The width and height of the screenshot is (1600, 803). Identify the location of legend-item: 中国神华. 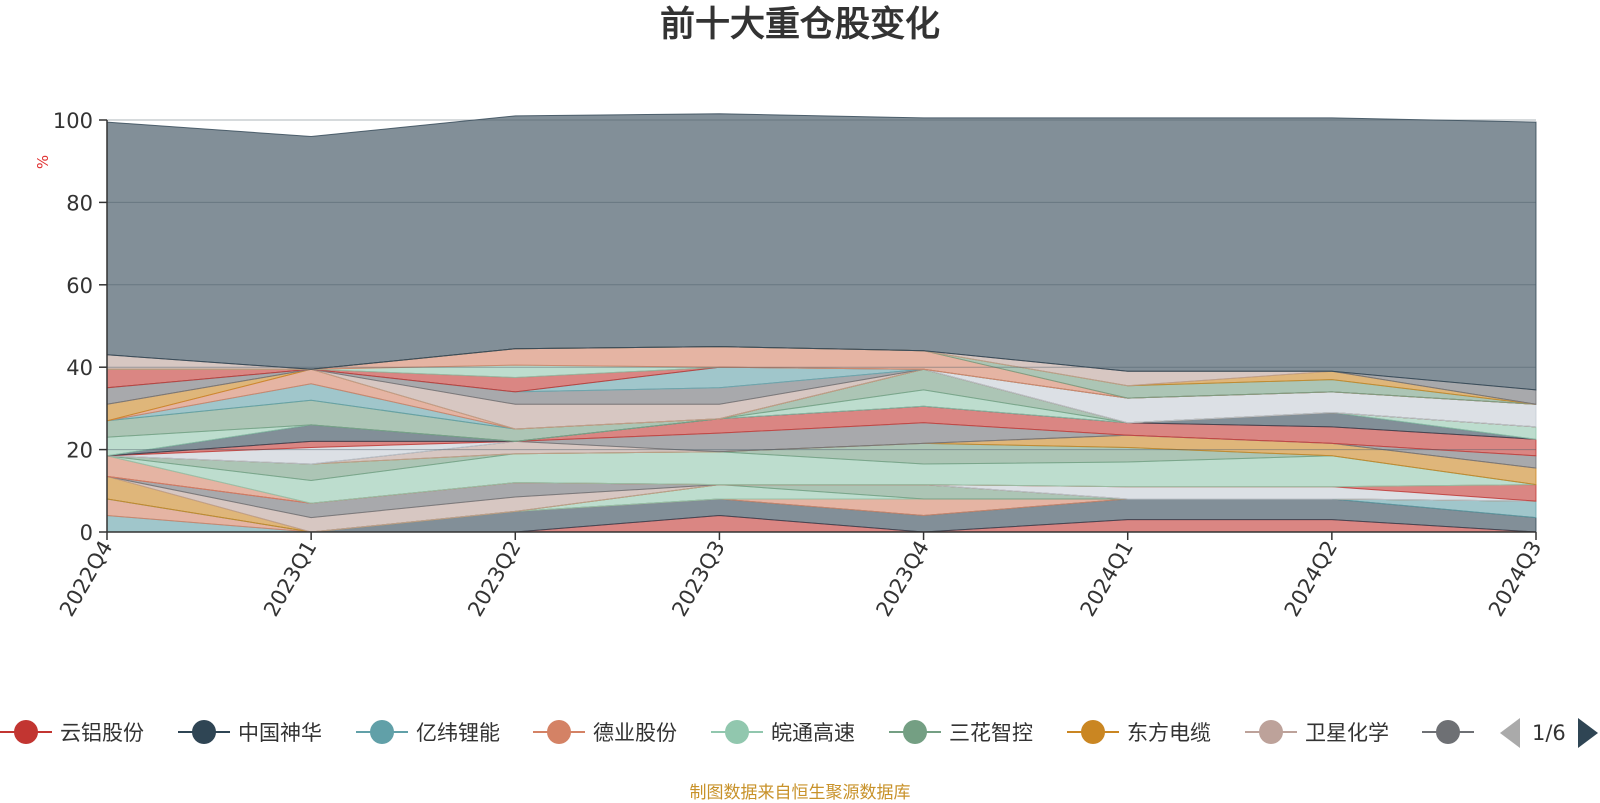
(250, 732).